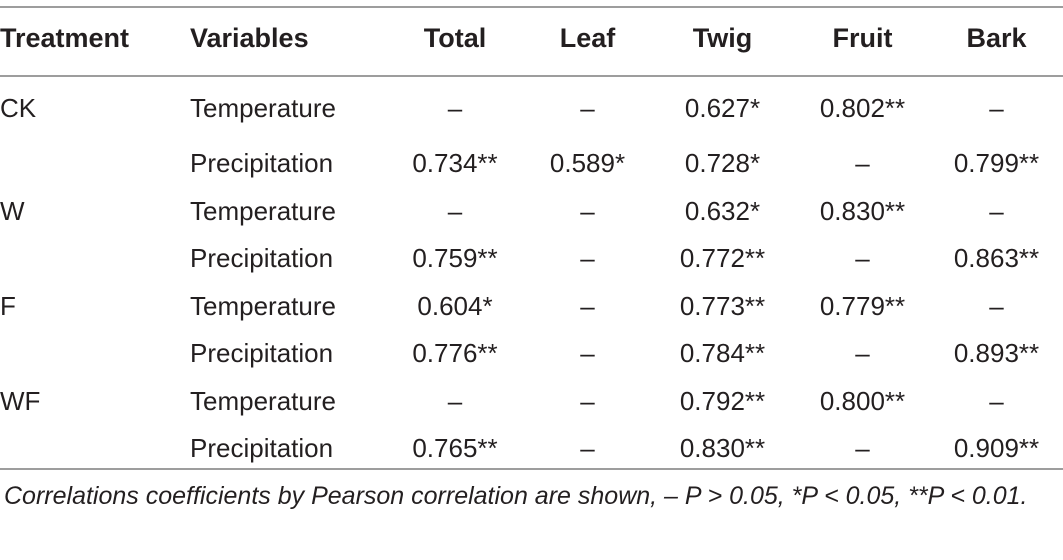 The image size is (1063, 560). I want to click on cell-bark: 0.799**, so click(996, 163).